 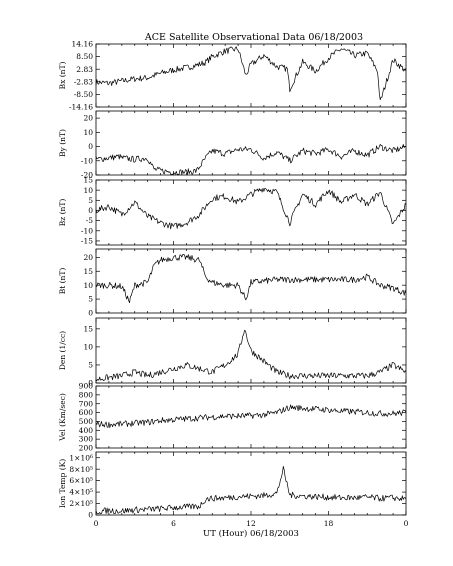 What do you see at coordinates (62, 76) in the screenshot?
I see `y-axis-label: Bx (nT)` at bounding box center [62, 76].